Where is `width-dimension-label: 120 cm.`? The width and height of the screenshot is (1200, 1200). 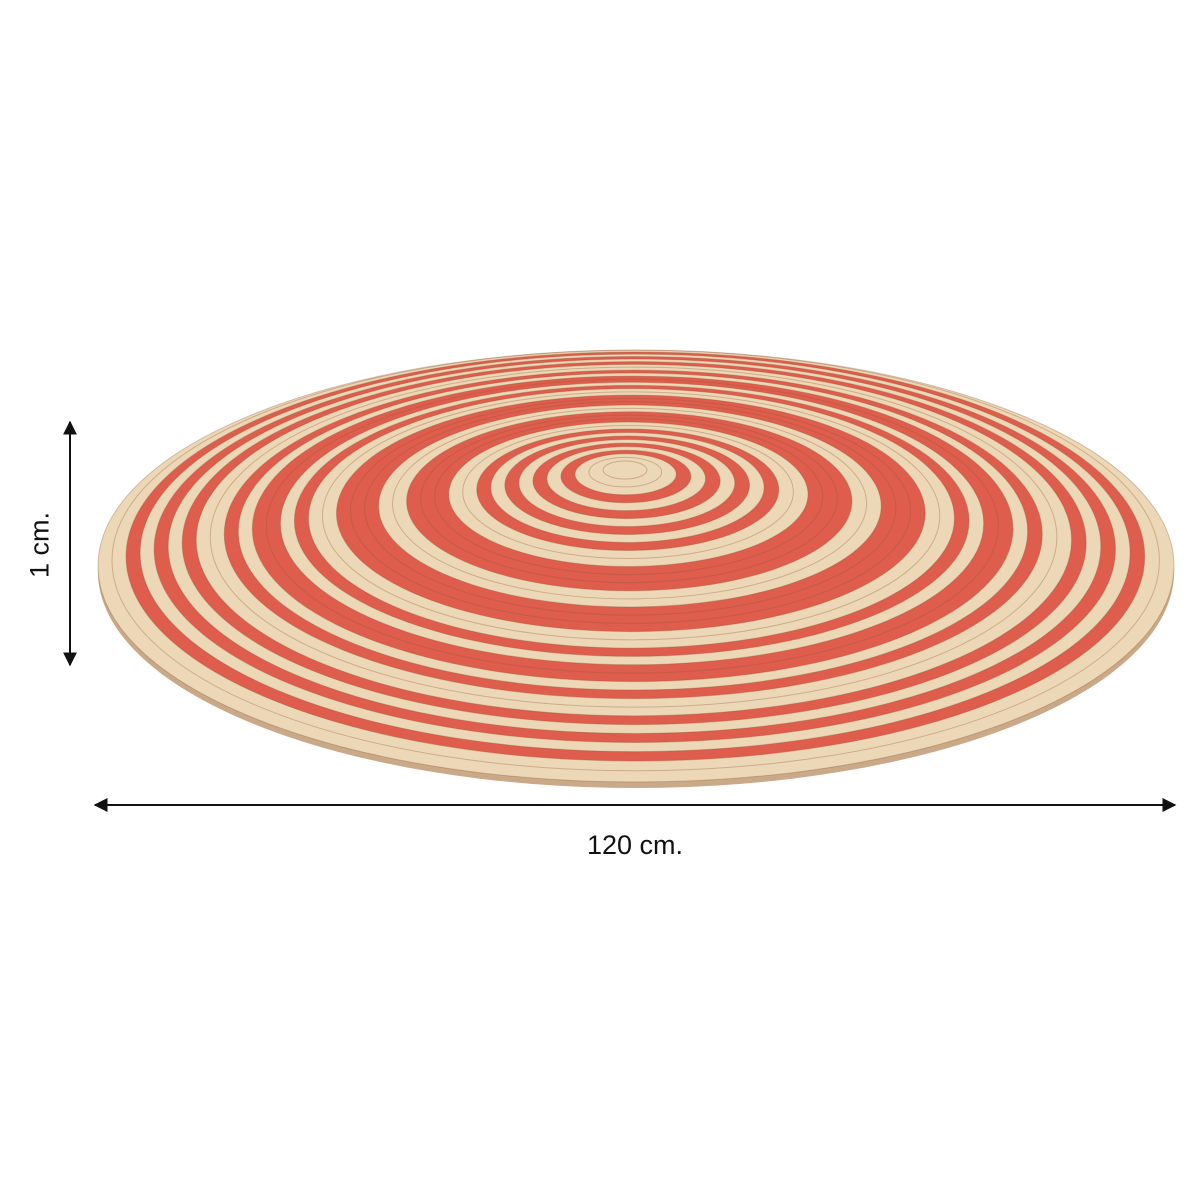
width-dimension-label: 120 cm. is located at coordinates (635, 845).